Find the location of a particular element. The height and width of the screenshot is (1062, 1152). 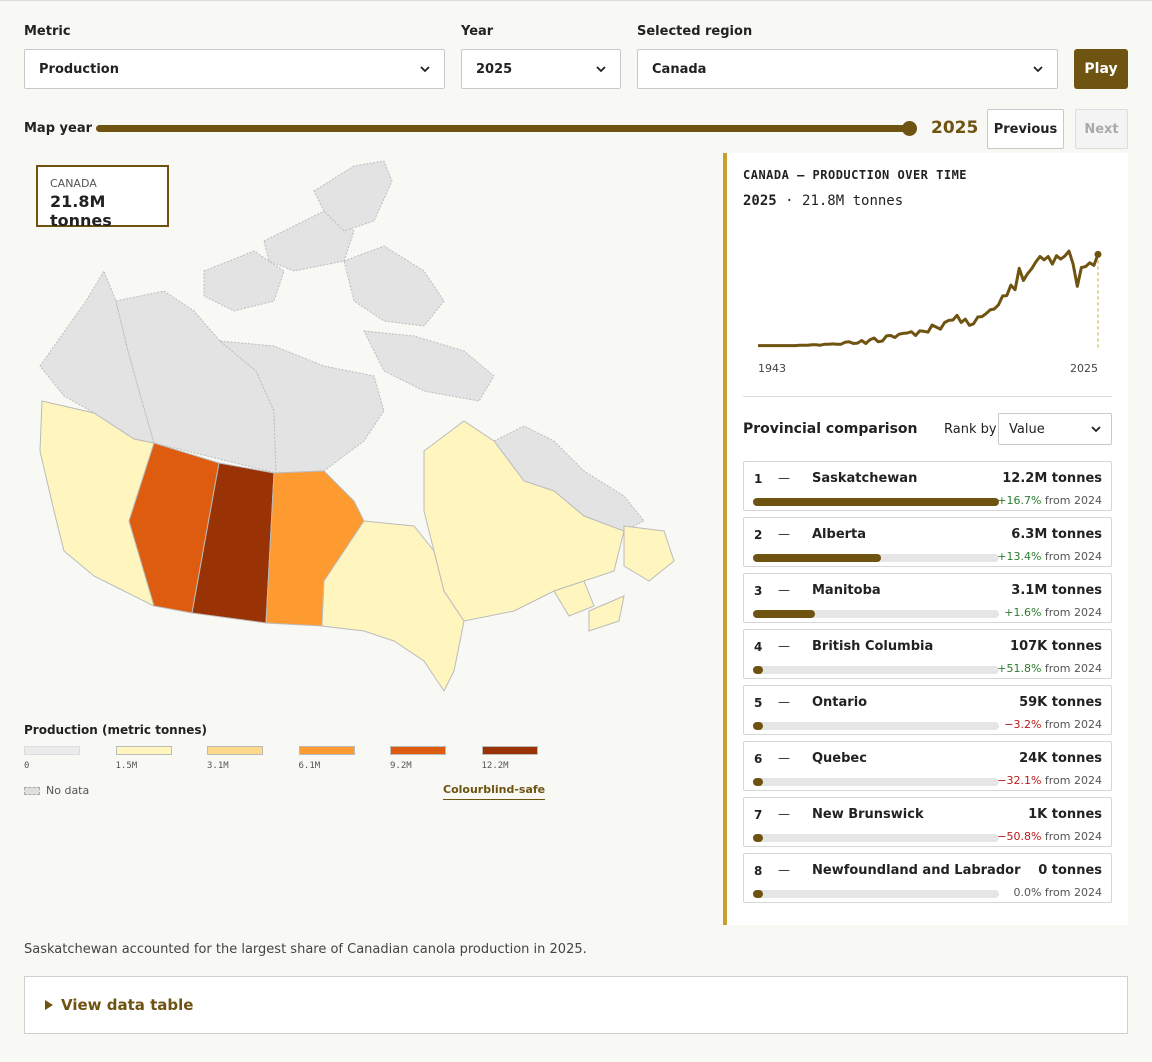

legend-label: 0 is located at coordinates (27, 766).